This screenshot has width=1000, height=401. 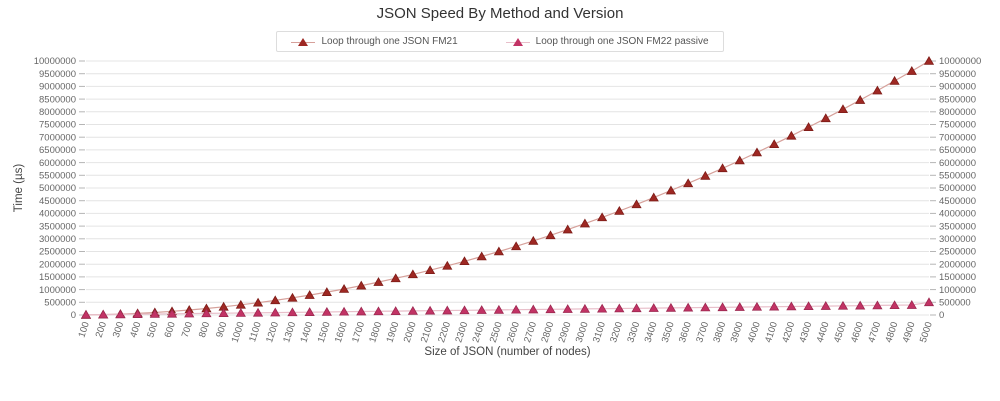 What do you see at coordinates (57, 112) in the screenshot?
I see `svg-text: 8000000` at bounding box center [57, 112].